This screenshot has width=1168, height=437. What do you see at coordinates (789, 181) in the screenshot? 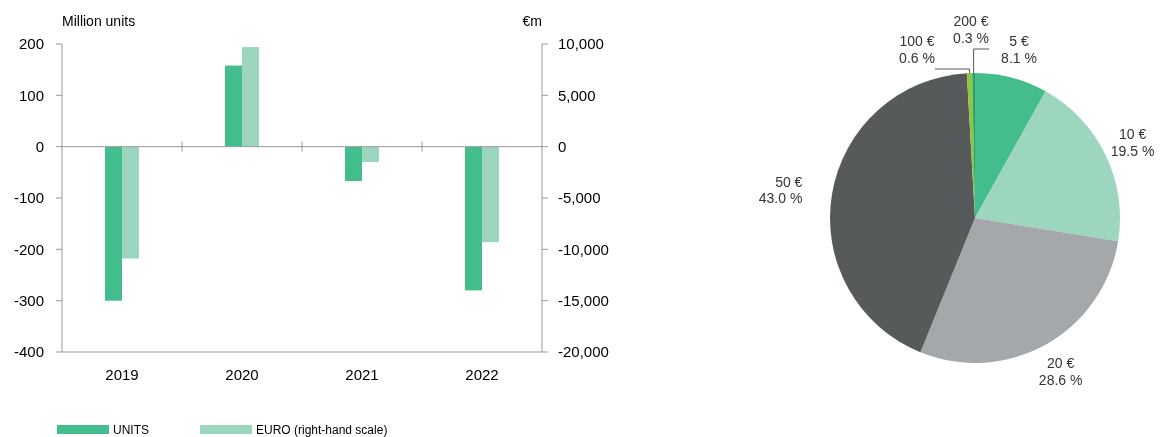
I see `slice-label: 50 €` at bounding box center [789, 181].